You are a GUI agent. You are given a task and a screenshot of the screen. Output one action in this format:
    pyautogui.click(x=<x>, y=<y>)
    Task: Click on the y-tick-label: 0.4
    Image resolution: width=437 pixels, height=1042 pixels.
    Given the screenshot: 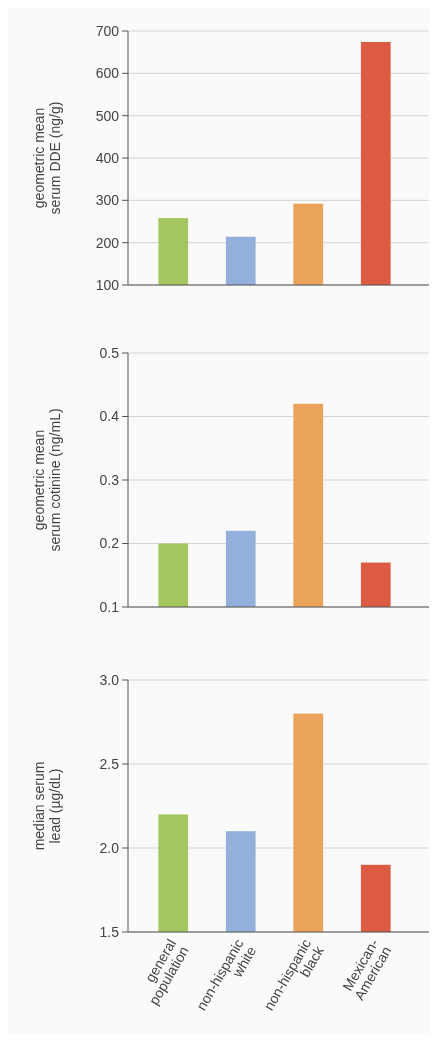 What is the action you would take?
    pyautogui.click(x=109, y=416)
    